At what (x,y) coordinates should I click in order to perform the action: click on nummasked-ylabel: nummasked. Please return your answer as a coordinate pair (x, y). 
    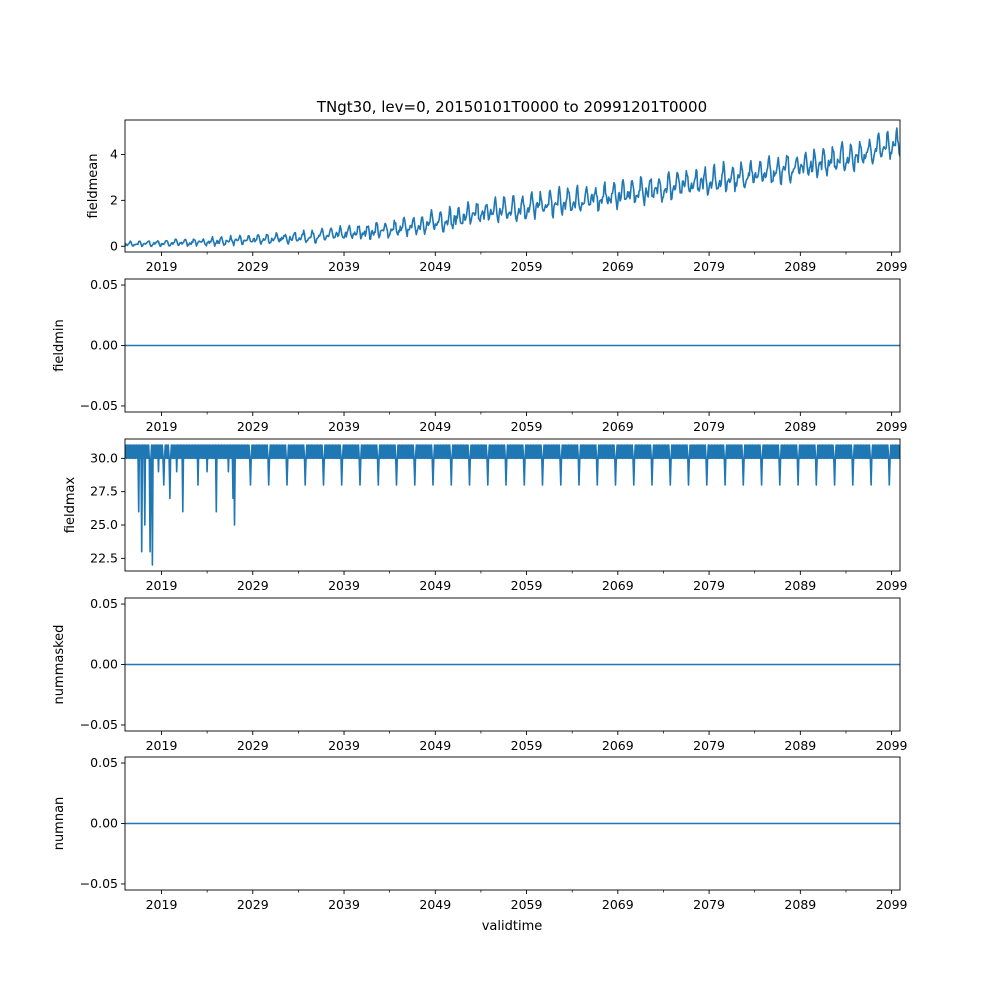
    Looking at the image, I should click on (59, 665).